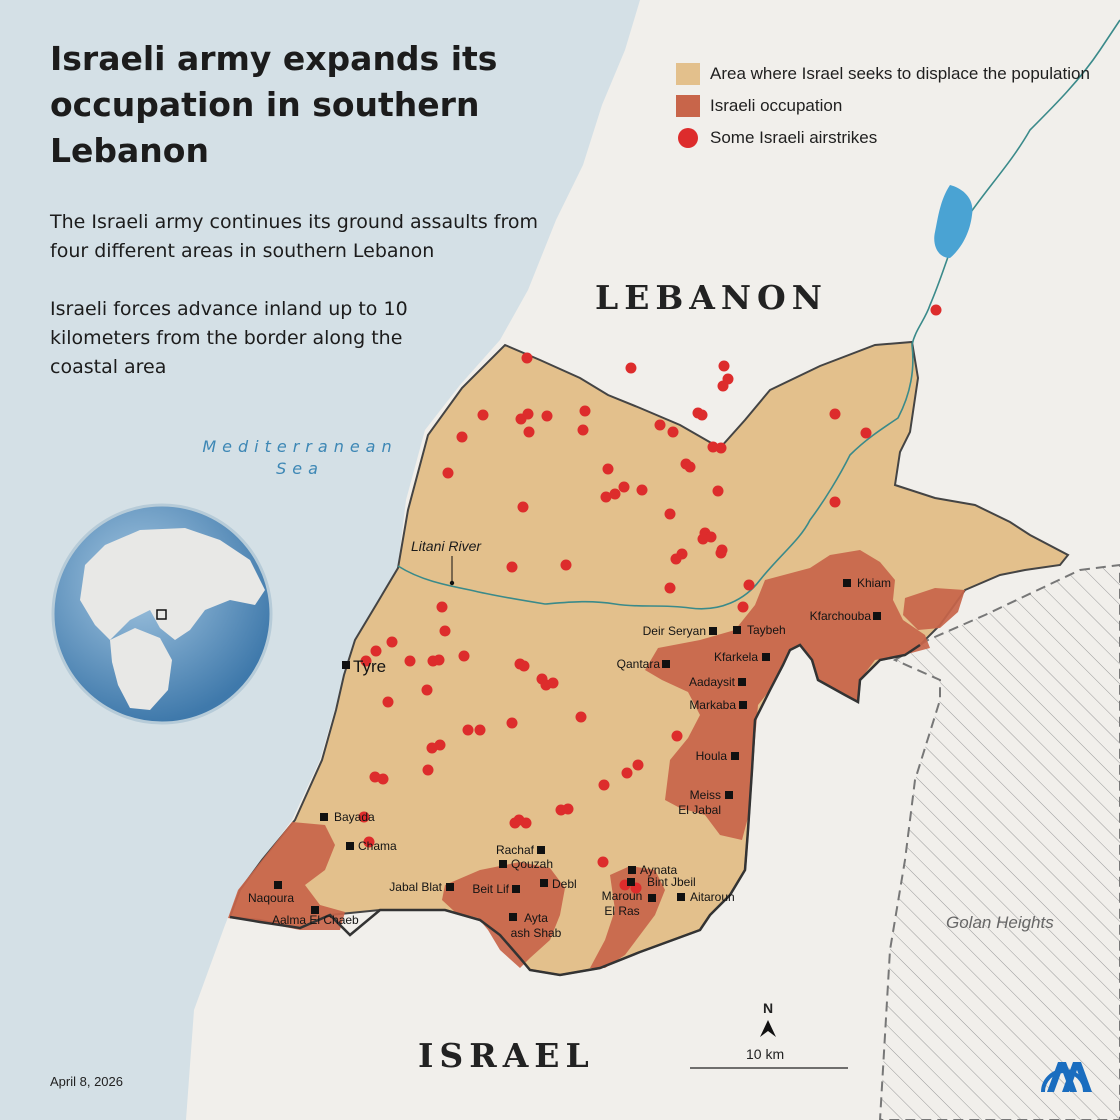 The image size is (1120, 1120). Describe the element at coordinates (768, 1008) in the screenshot. I see `north-label: N` at that location.